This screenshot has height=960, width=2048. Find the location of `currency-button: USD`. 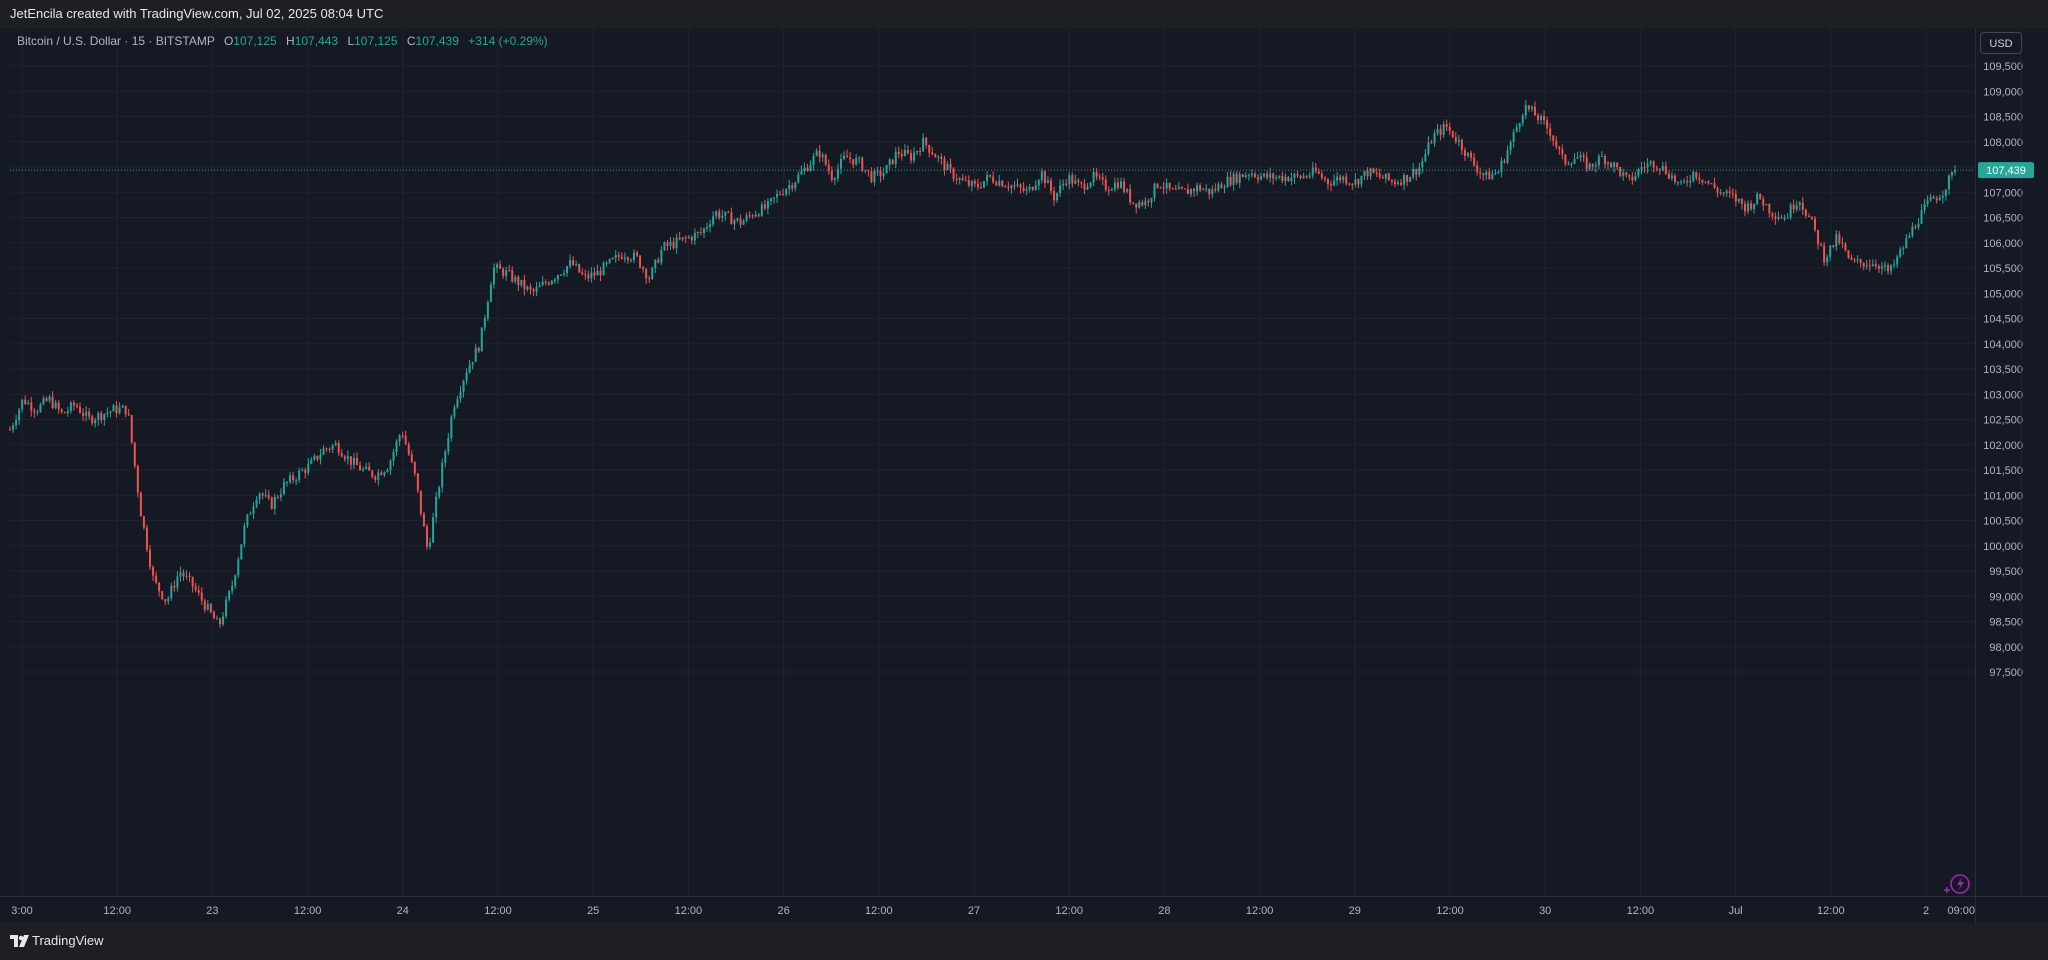

currency-button: USD is located at coordinates (2001, 43).